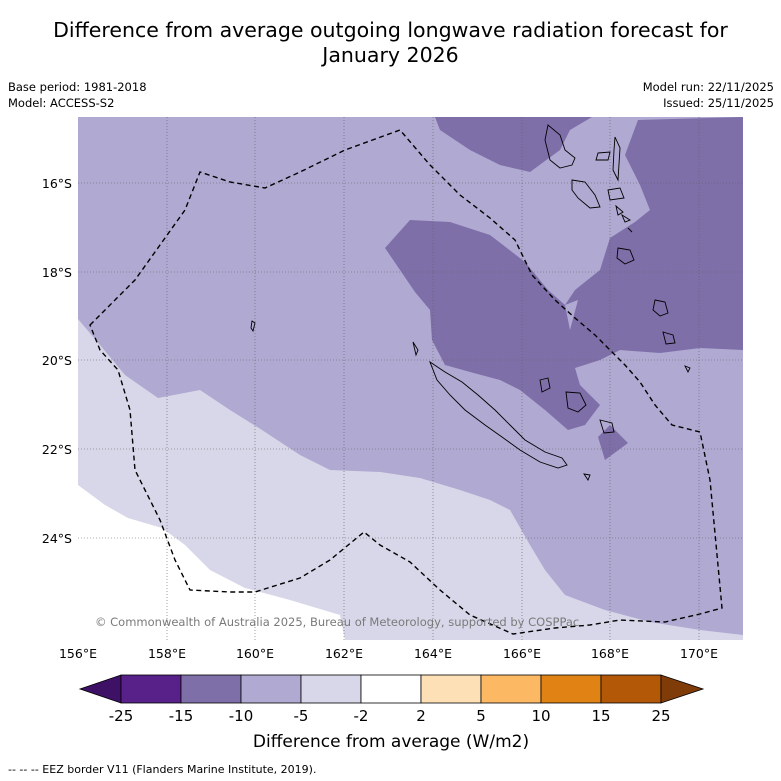  I want to click on colorbar-extend-high, so click(682, 689).